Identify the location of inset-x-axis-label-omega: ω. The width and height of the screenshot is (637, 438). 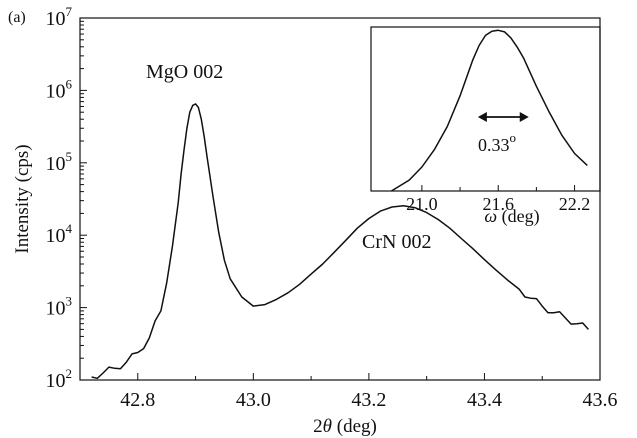
(490, 216).